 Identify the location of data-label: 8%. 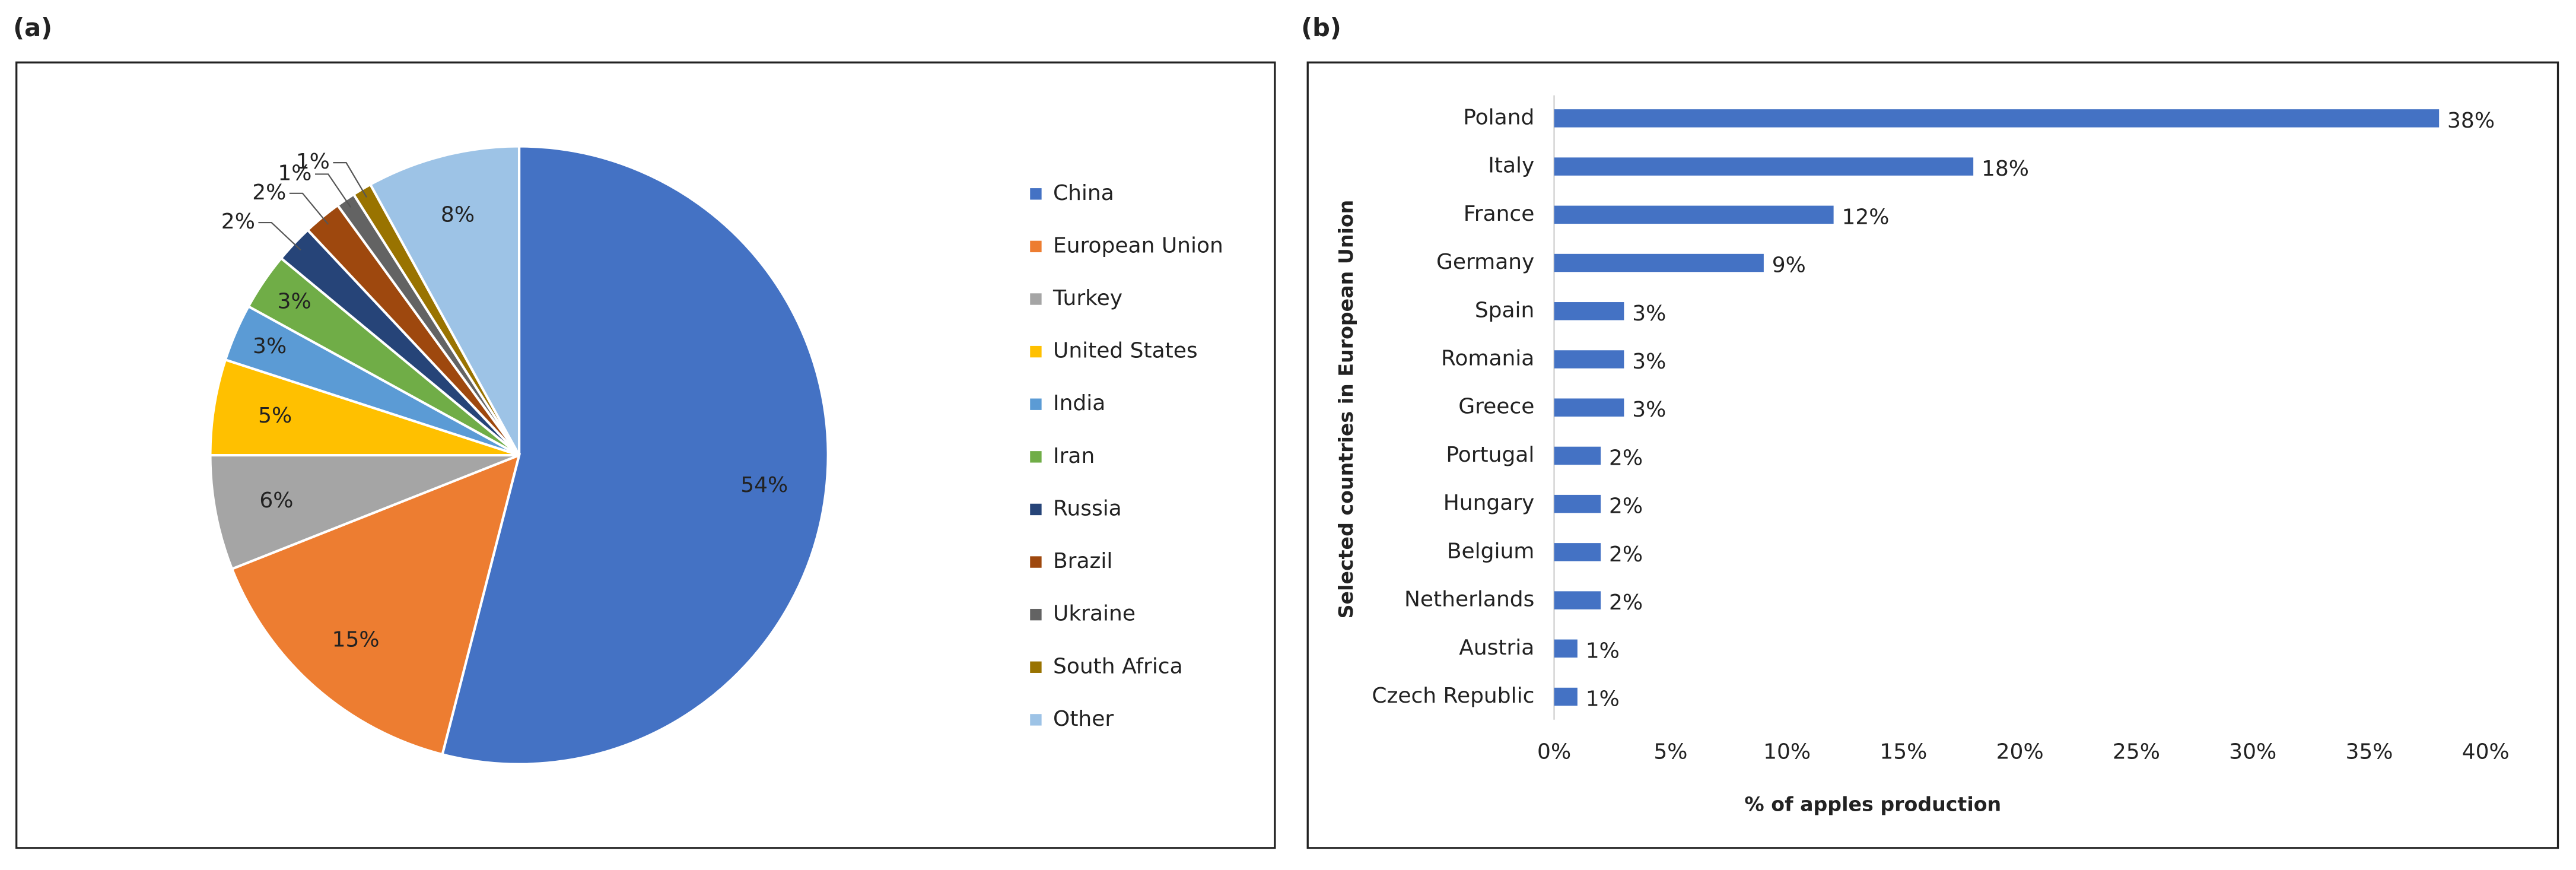
(458, 215).